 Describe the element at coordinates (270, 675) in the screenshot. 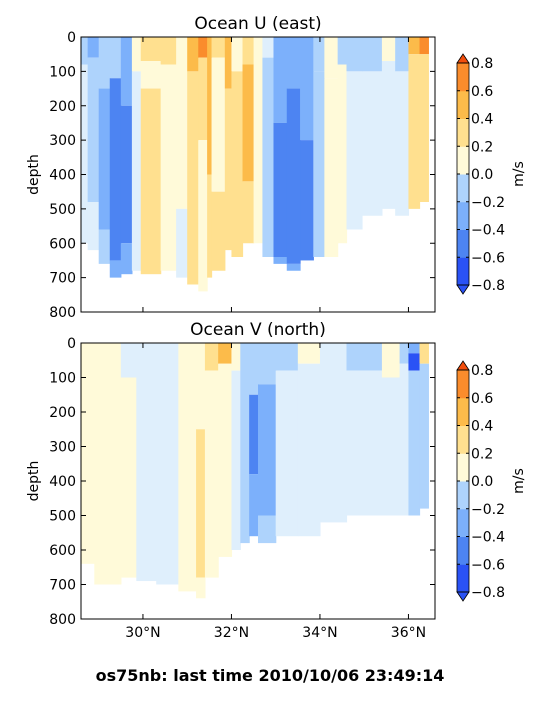

I see `footer-caption: os75nb: last time 2010/10/06 23:49:14` at that location.